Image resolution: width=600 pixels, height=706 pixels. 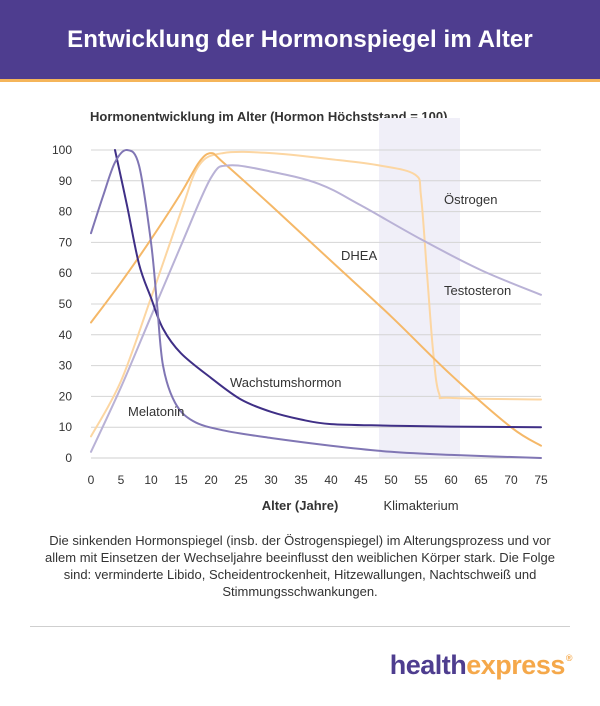 I want to click on x-tick-label: 15, so click(x=181, y=480).